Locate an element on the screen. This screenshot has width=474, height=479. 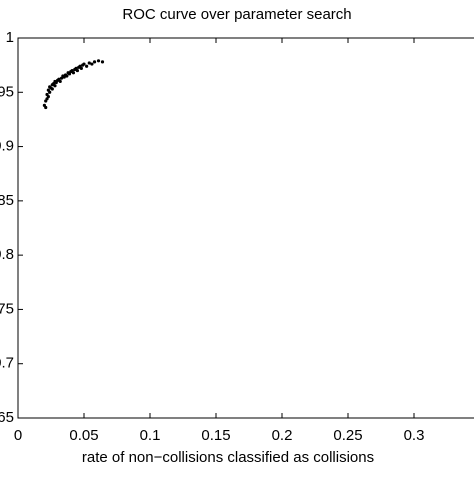
x-tick-label: 0.3 is located at coordinates (414, 435).